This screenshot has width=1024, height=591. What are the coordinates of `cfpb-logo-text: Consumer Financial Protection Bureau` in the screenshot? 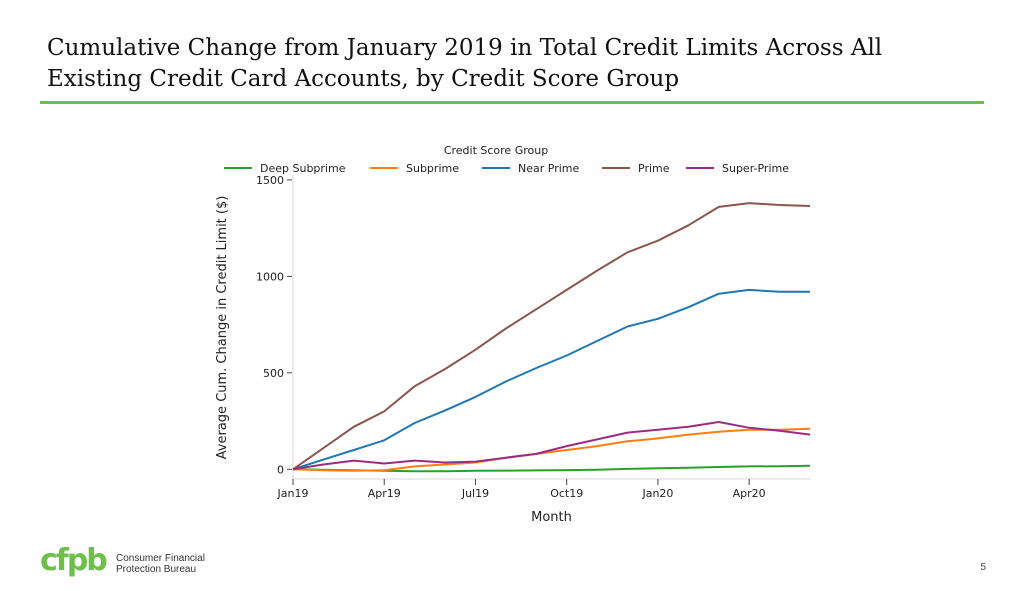 It's located at (160, 564).